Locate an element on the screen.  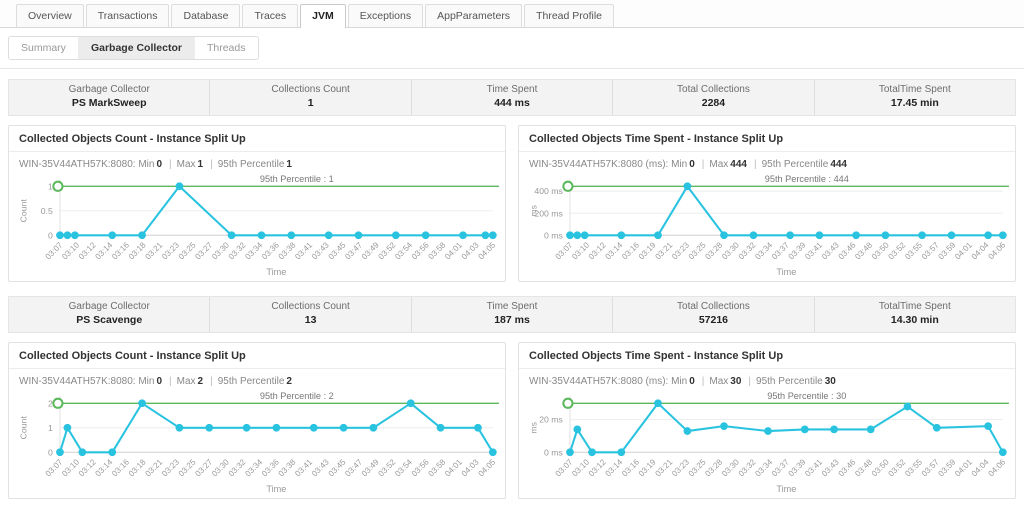
stat-label: Total Collections is located at coordinates (713, 307).